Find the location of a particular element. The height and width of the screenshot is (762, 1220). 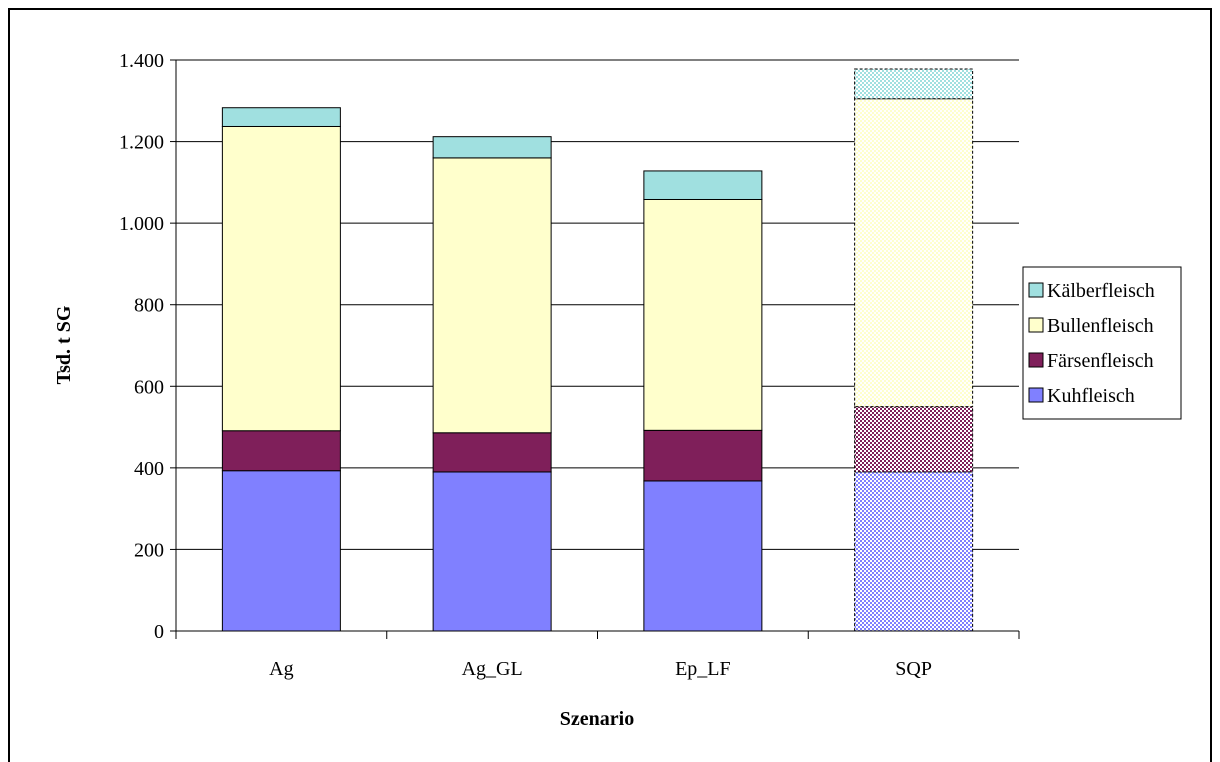

bar-ag-gl-farsenfleisch is located at coordinates (492, 452).